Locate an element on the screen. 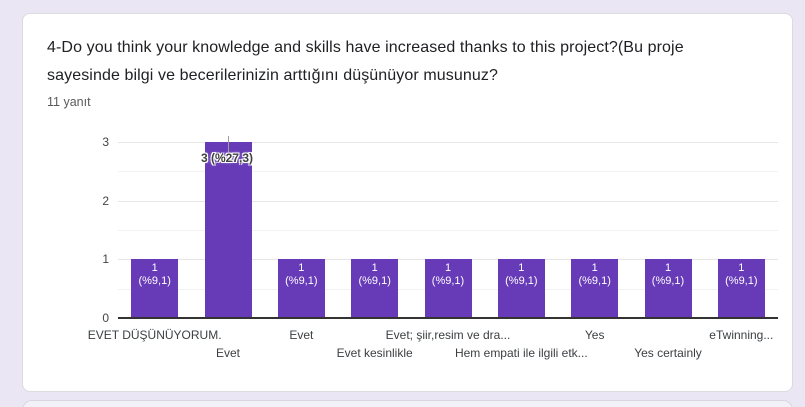 Image resolution: width=805 pixels, height=407 pixels. x-axis-category-label: EVET DÜŞÜNÜYORUM. is located at coordinates (154, 335).